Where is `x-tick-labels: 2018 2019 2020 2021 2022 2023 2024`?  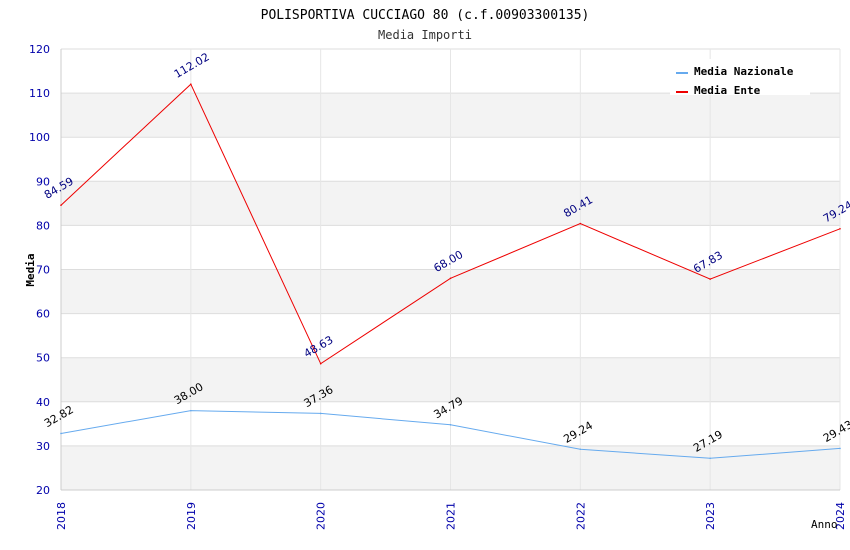
x-tick-labels: 2018 2019 2020 2021 2022 2023 2024 is located at coordinates (451, 516).